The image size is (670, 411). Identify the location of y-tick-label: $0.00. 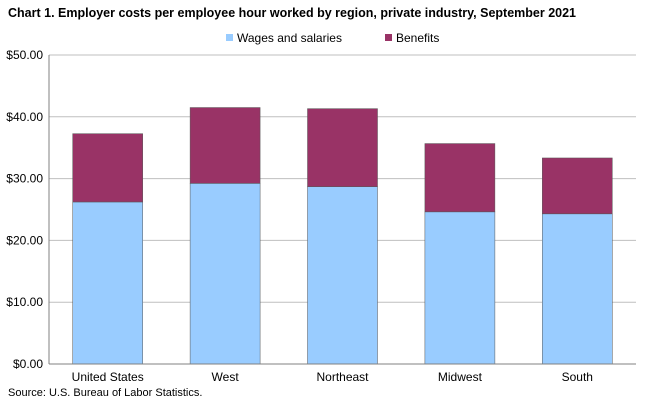
(28, 364).